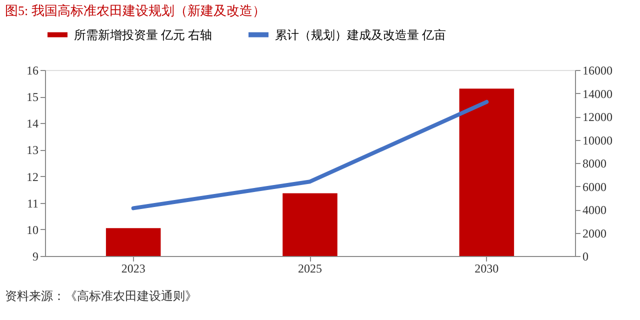  I want to click on y2-tick-label: 4000, so click(594, 210).